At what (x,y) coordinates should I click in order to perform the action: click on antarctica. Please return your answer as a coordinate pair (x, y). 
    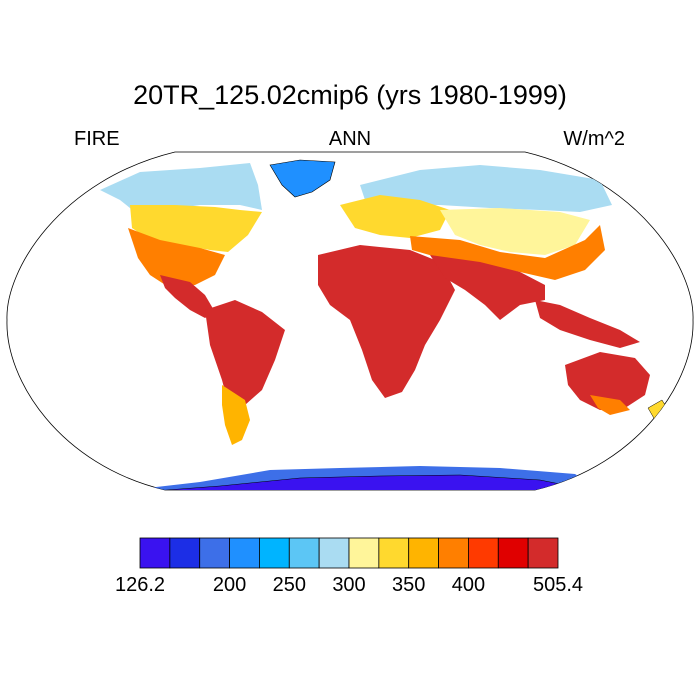
    Looking at the image, I should click on (365, 482).